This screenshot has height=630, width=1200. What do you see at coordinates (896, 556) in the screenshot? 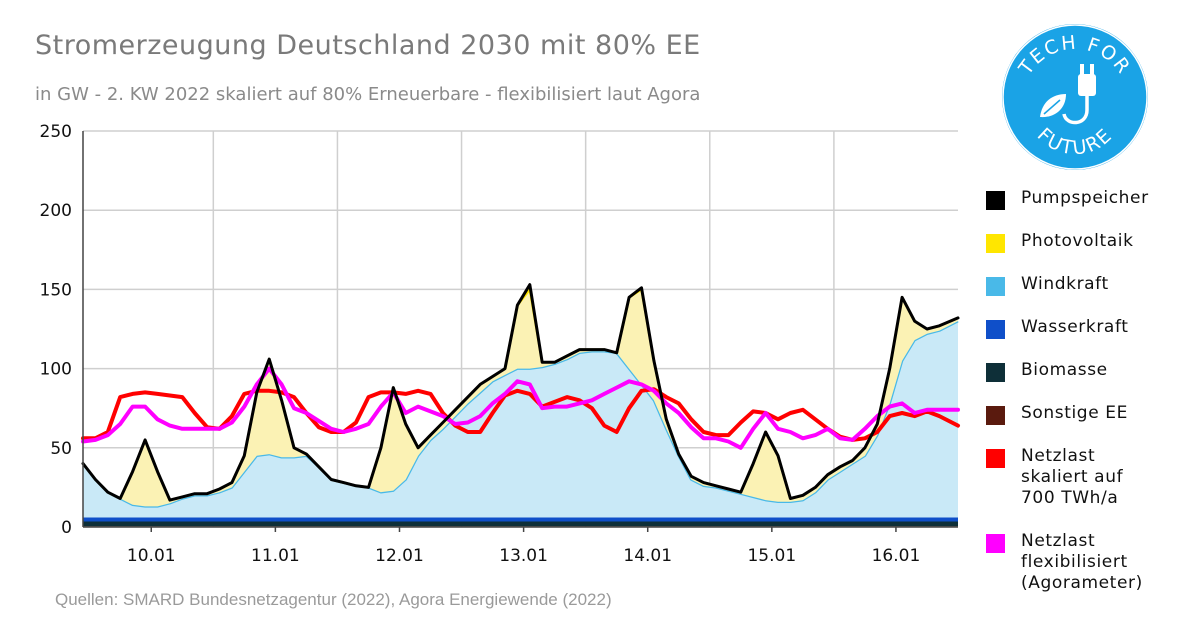
I see `x-tick-label: 16.01` at bounding box center [896, 556].